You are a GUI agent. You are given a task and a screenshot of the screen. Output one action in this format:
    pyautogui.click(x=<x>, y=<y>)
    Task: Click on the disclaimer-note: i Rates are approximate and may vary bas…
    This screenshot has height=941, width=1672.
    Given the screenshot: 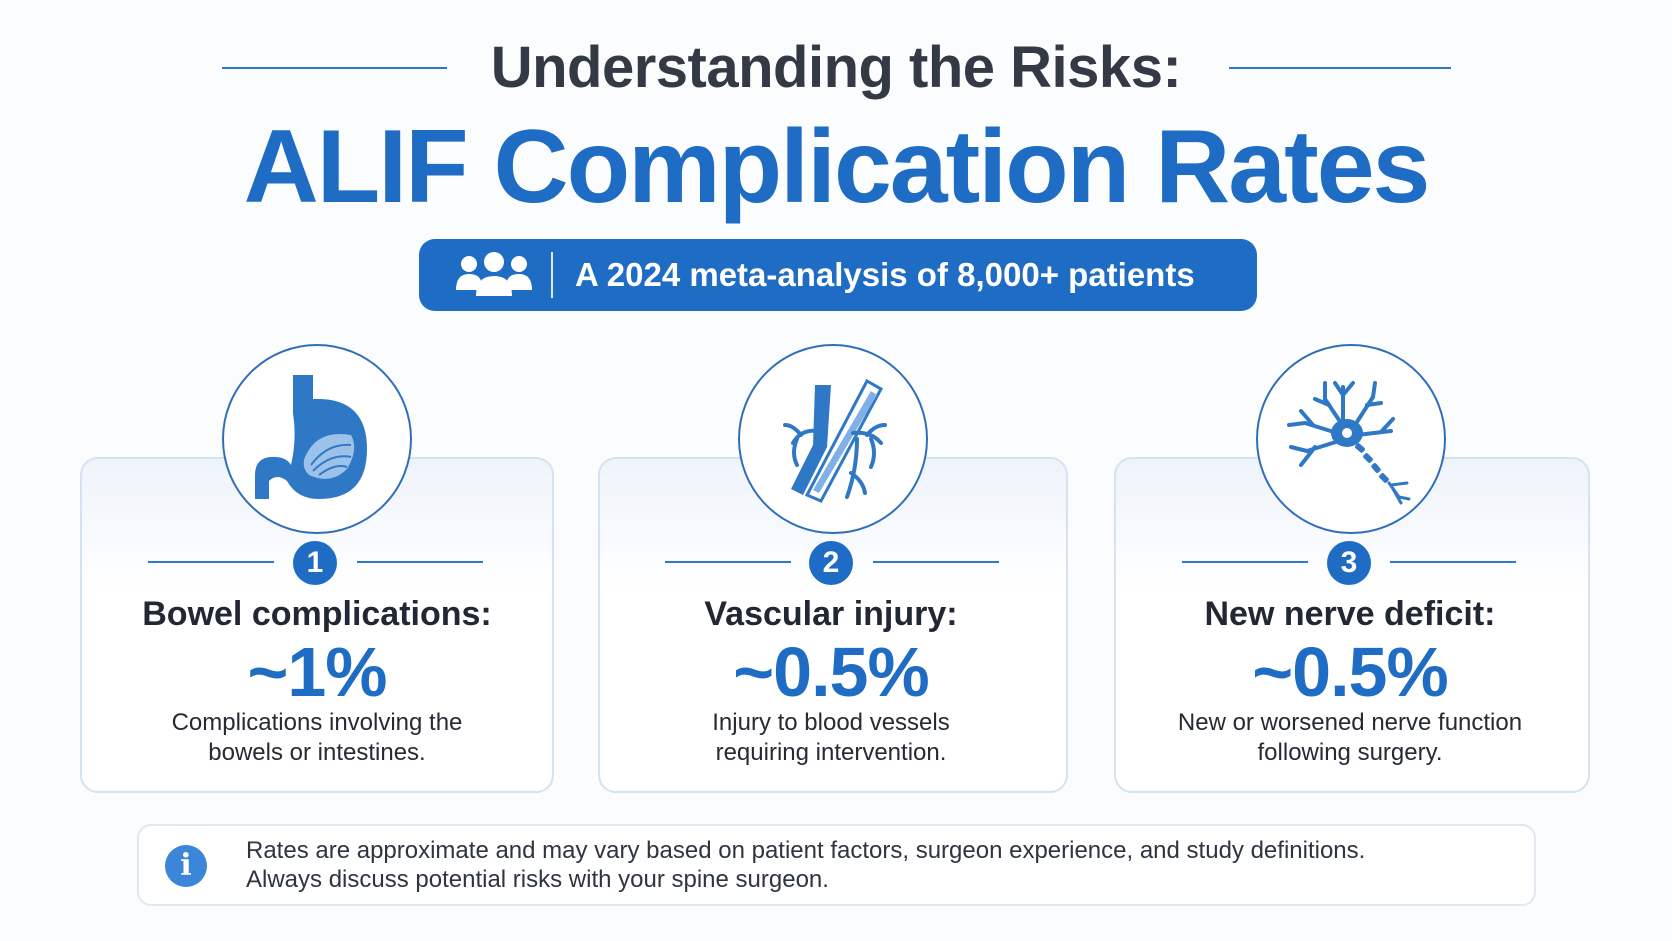 What is the action you would take?
    pyautogui.click(x=836, y=865)
    